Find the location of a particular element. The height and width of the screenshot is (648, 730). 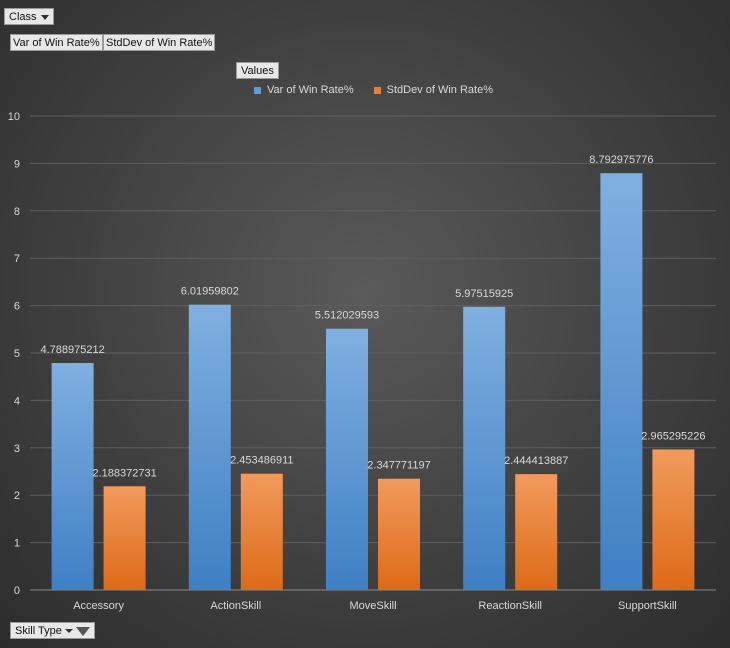

chart-legend: Var of Win Rate% StdDev of Win Rate% is located at coordinates (373, 90).